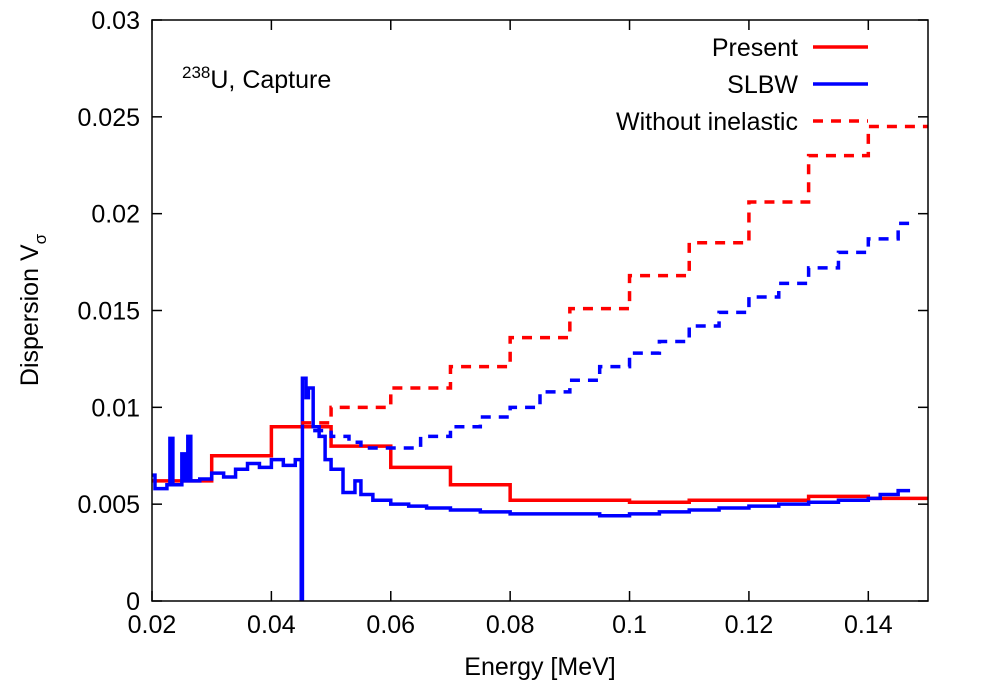 This screenshot has height=698, width=997. Describe the element at coordinates (270, 80) in the screenshot. I see `annotation-text: U, Capture` at that location.